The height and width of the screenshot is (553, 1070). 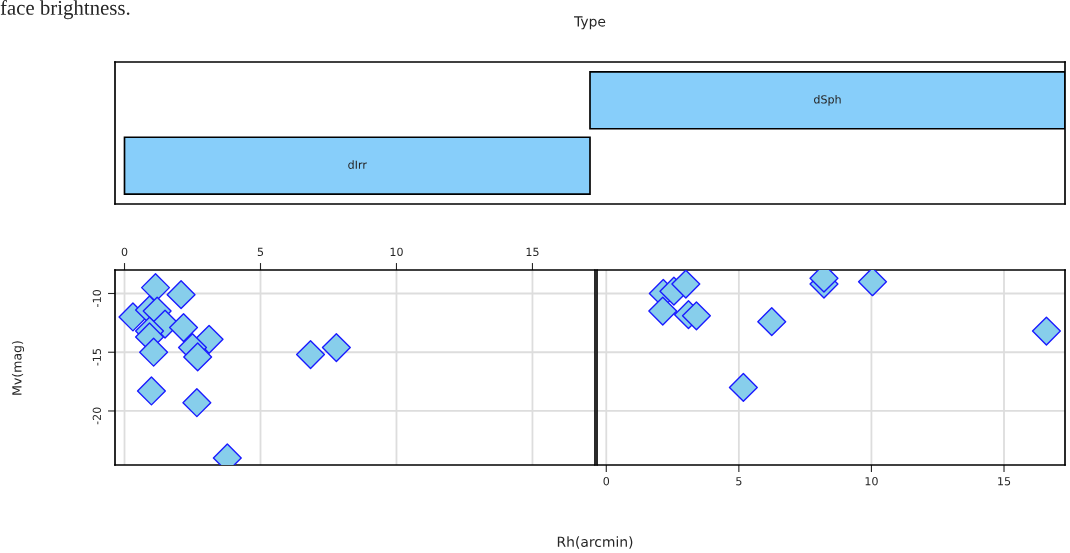 What do you see at coordinates (357, 164) in the screenshot?
I see `category-label: dIrr` at bounding box center [357, 164].